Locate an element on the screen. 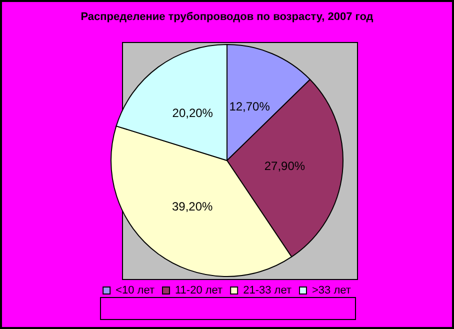 This screenshot has width=454, height=329. data-label: 20,20% is located at coordinates (193, 113).